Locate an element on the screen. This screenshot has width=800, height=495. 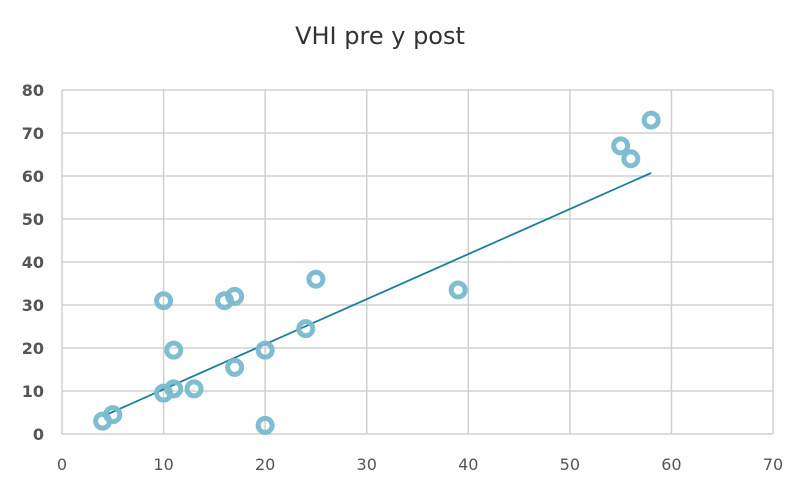
y-tick-label: 0 is located at coordinates (38, 434).